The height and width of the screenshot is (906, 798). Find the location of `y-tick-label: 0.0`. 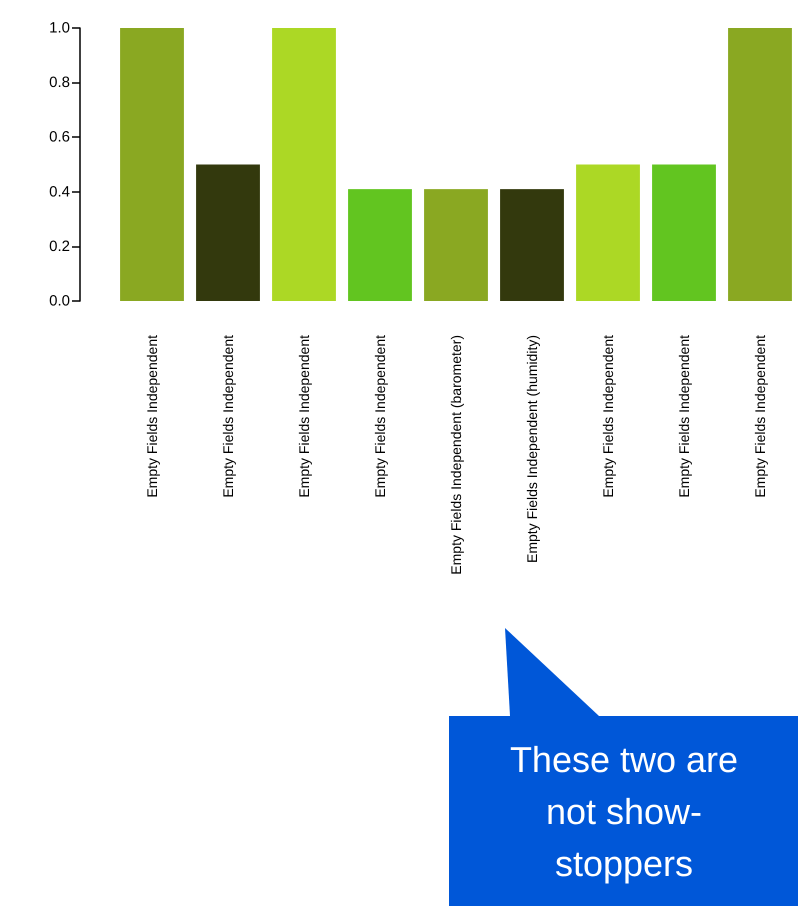

y-tick-label: 0.0 is located at coordinates (59, 301).